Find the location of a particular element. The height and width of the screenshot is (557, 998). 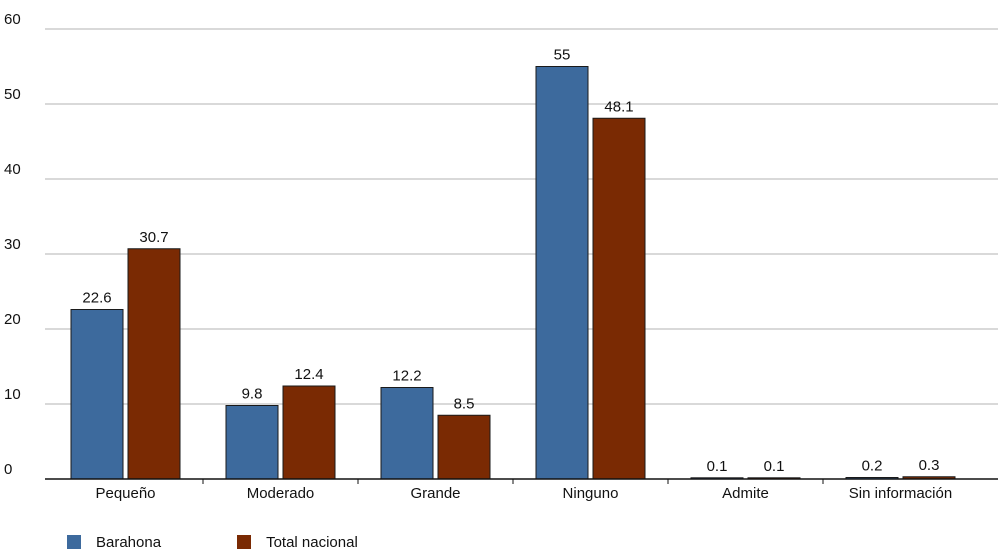

data-label: 22.6 is located at coordinates (96, 298).